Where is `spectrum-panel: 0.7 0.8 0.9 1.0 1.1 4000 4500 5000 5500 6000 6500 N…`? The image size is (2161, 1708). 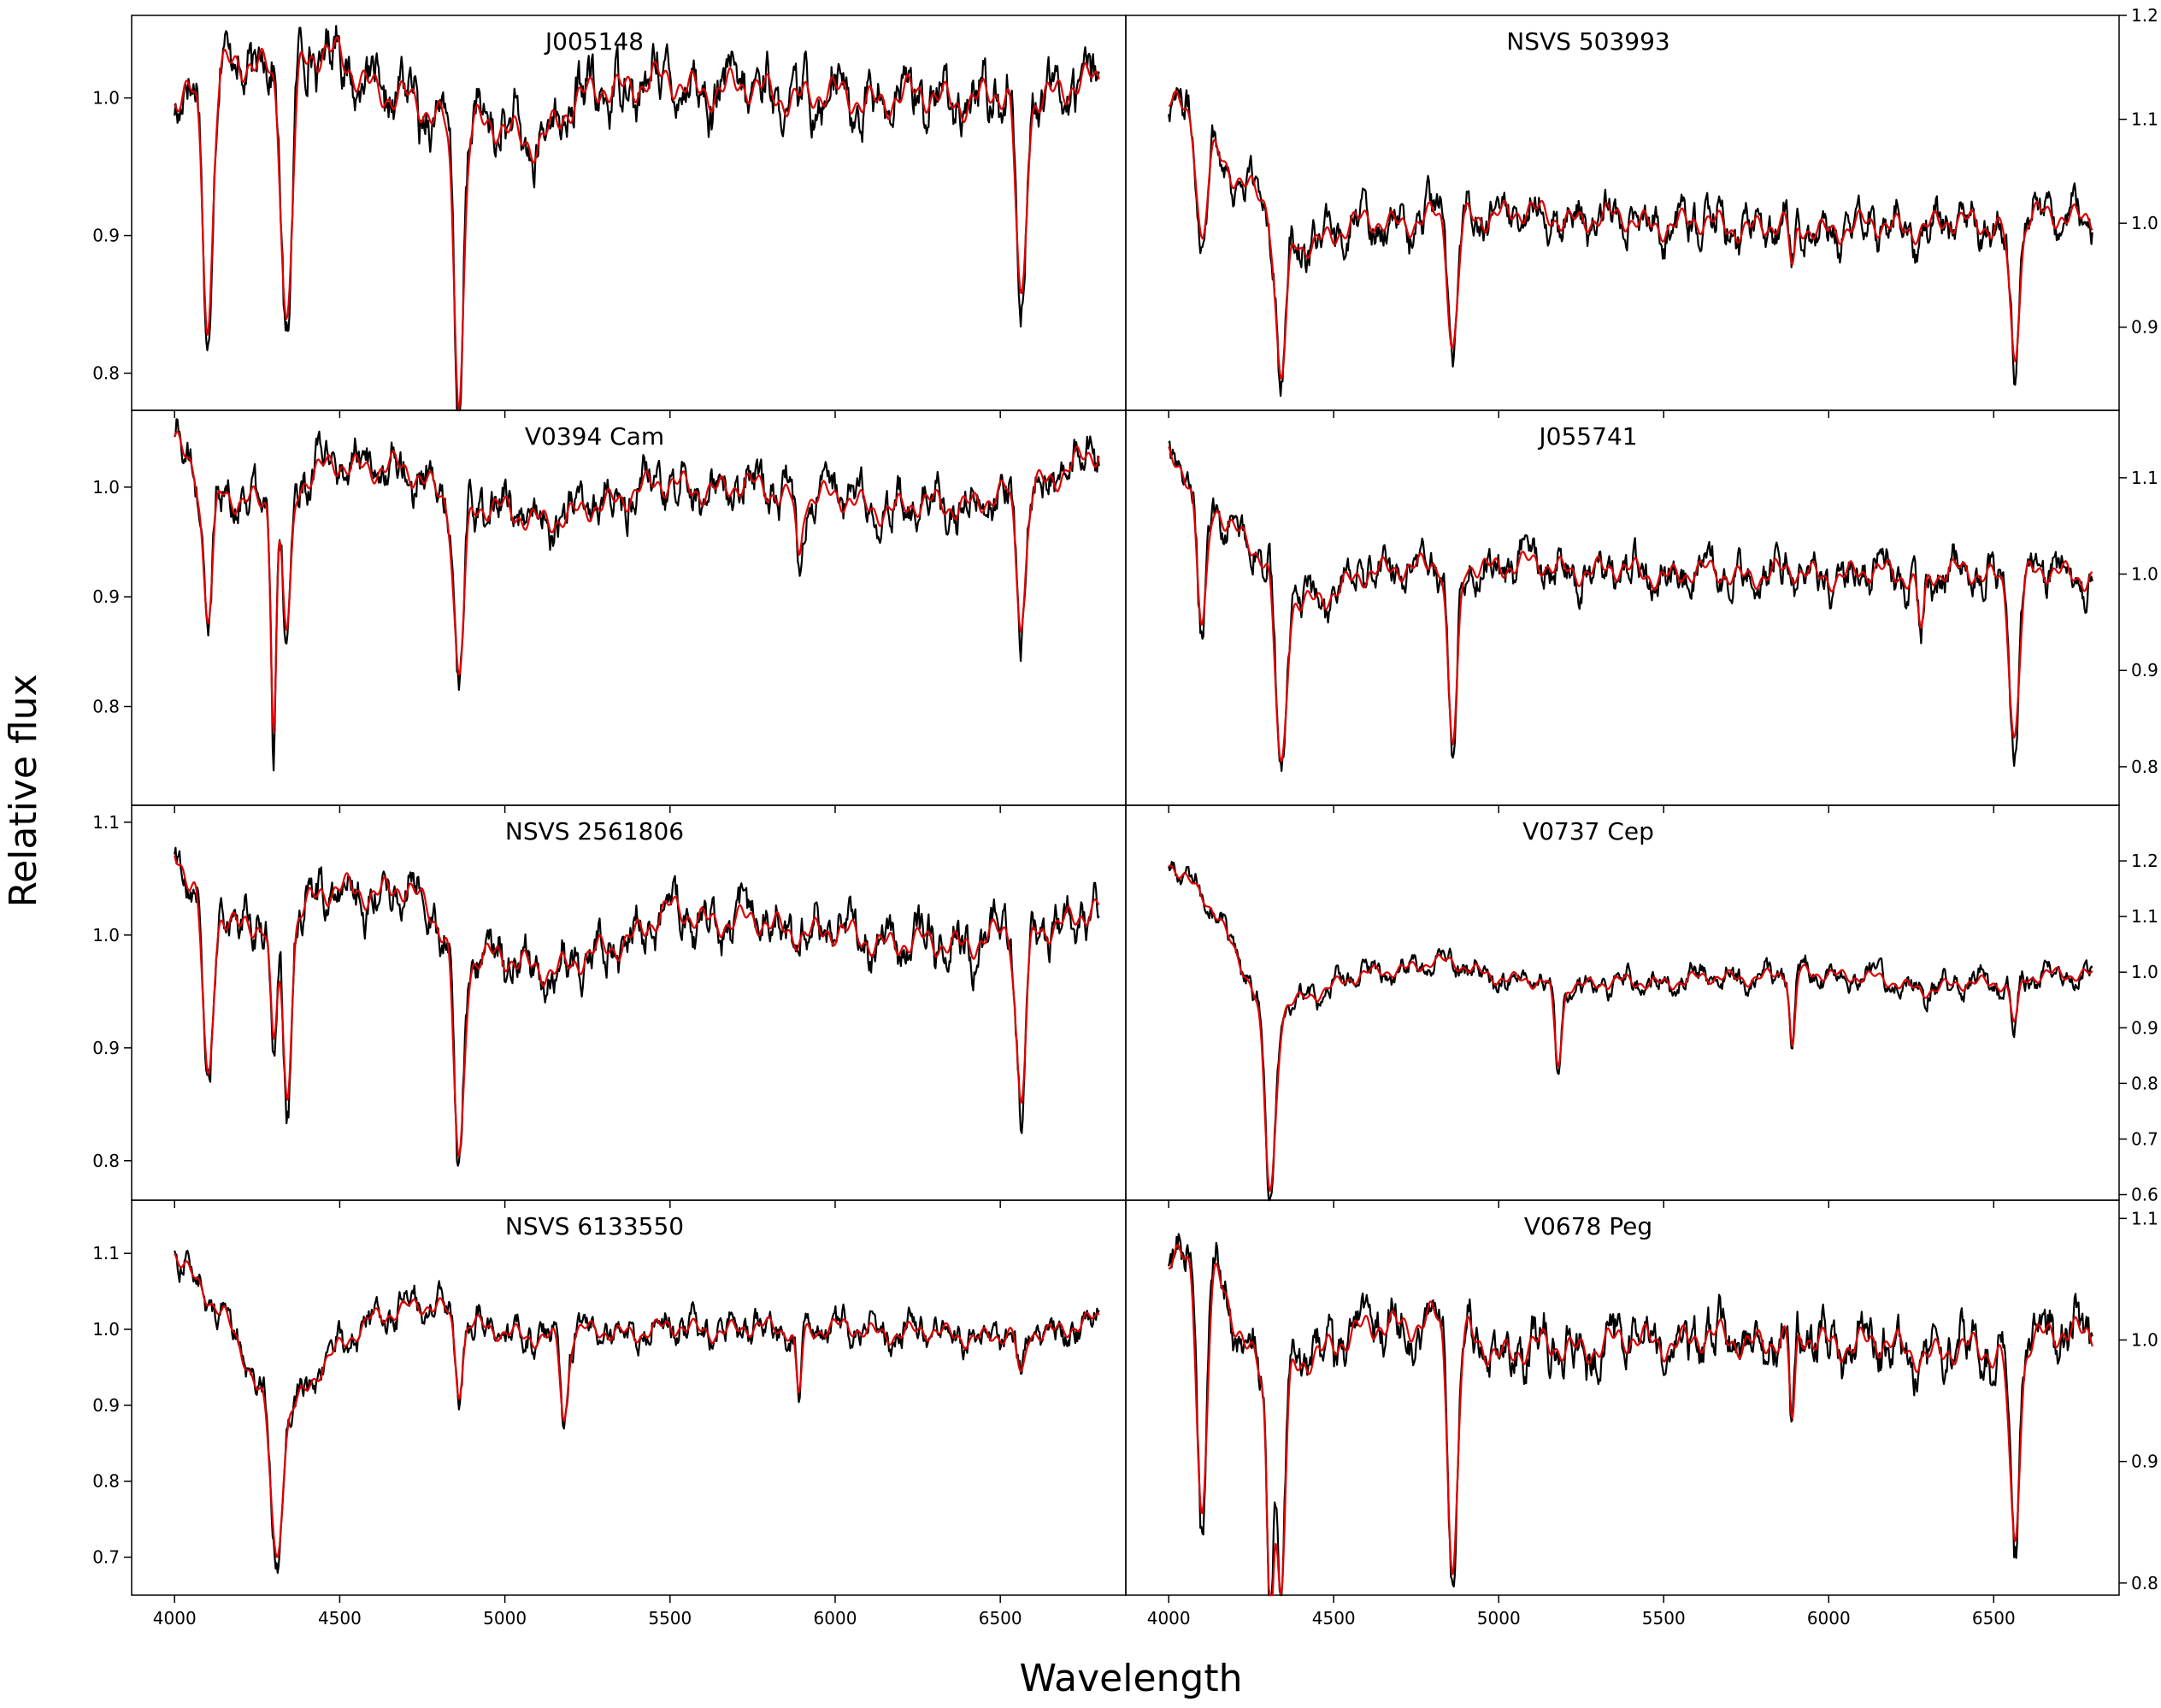
spectrum-panel: 0.7 0.8 0.9 1.0 1.1 4000 4500 5000 5500 6000 6500 N… is located at coordinates (609, 1414).